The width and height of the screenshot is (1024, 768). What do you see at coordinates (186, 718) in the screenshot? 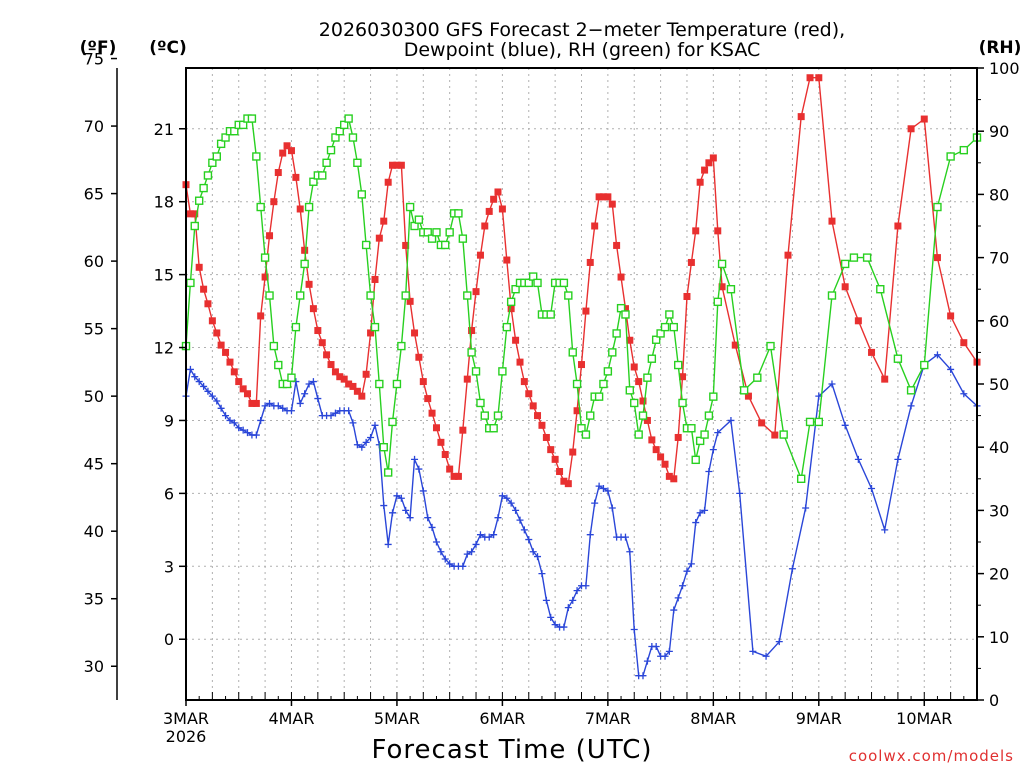
I see `x-tick-label: 3MAR` at bounding box center [186, 718].